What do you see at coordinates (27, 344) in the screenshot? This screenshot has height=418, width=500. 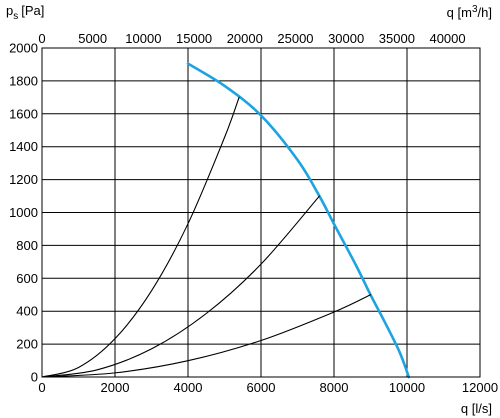 I see `y-tick-label: 200` at bounding box center [27, 344].